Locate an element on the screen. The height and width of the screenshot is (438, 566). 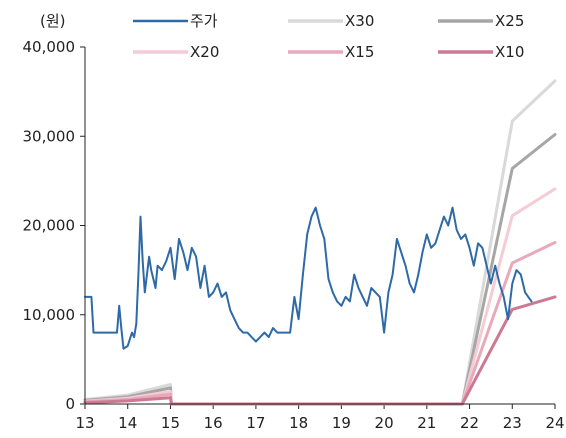
legend-label-x30: X30 is located at coordinates (359, 21).